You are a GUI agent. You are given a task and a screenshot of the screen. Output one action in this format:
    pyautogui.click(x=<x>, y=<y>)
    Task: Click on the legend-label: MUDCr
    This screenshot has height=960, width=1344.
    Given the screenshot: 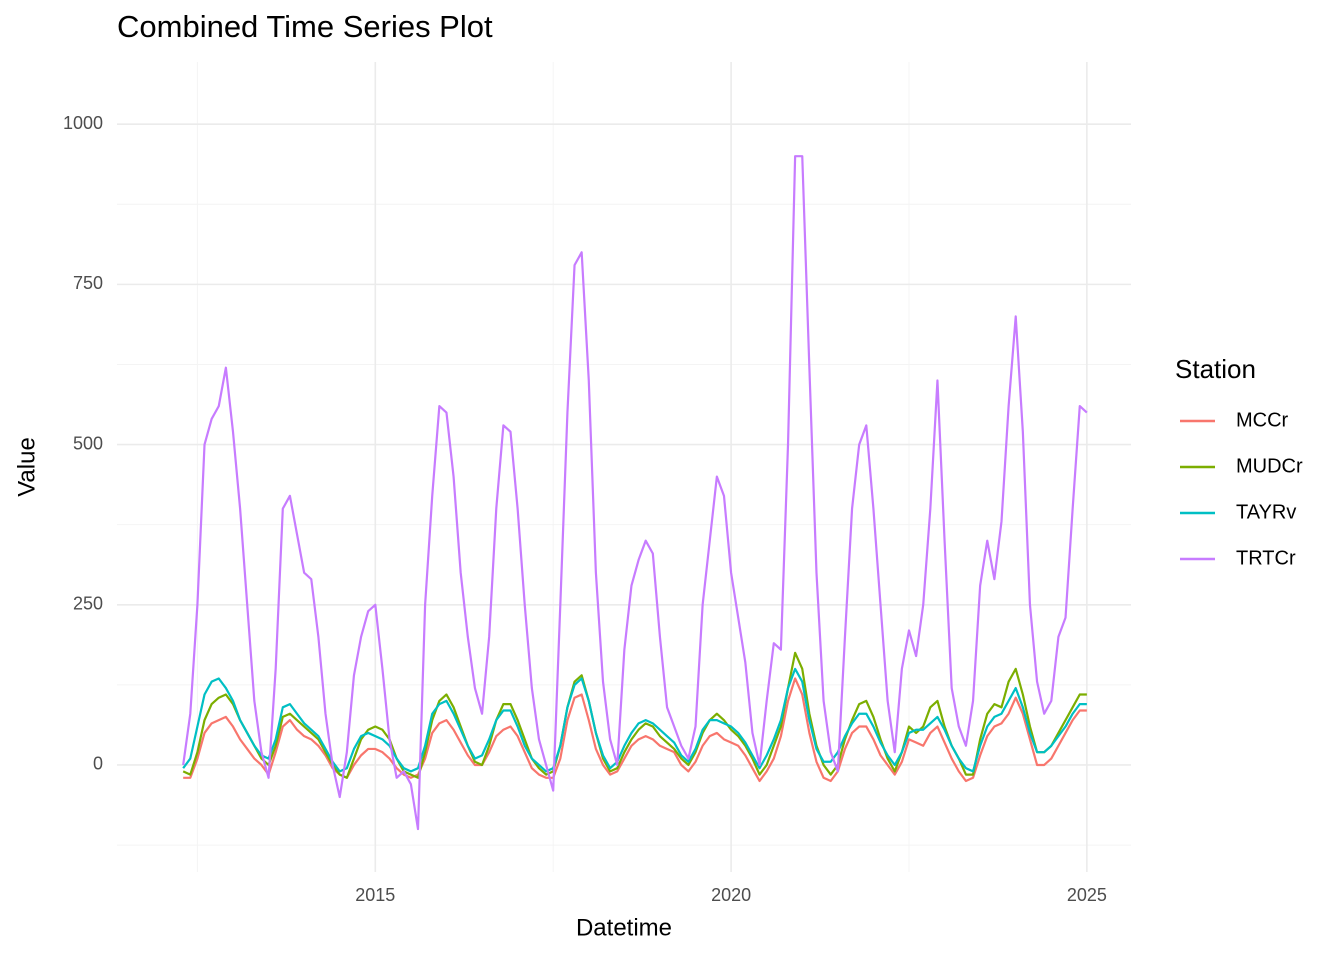 What is the action you would take?
    pyautogui.click(x=1269, y=466)
    